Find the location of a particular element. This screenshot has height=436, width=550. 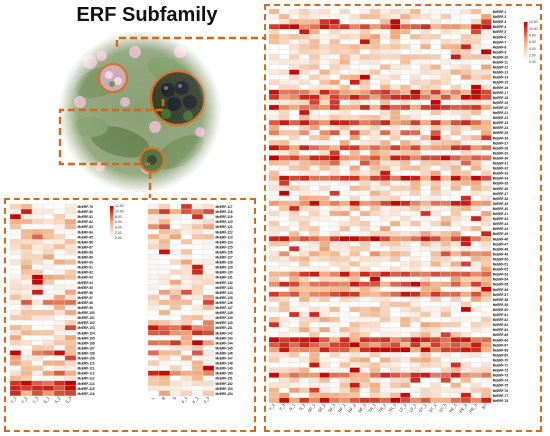

column-label: S_1 is located at coordinates (292, 406).